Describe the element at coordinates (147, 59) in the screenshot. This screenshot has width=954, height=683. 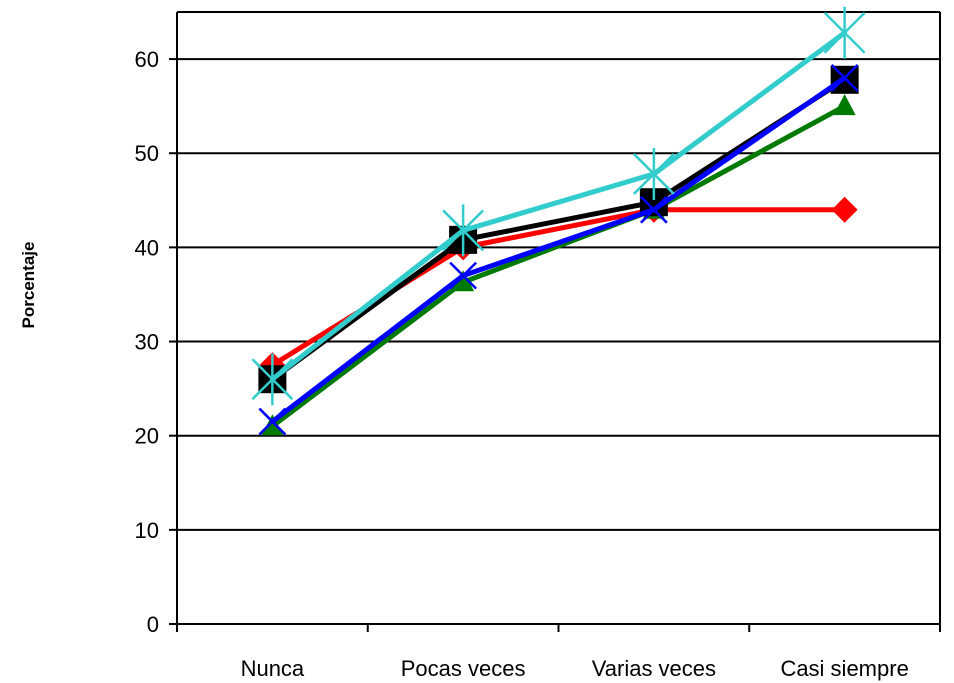
I see `y-tick-label: 60` at that location.